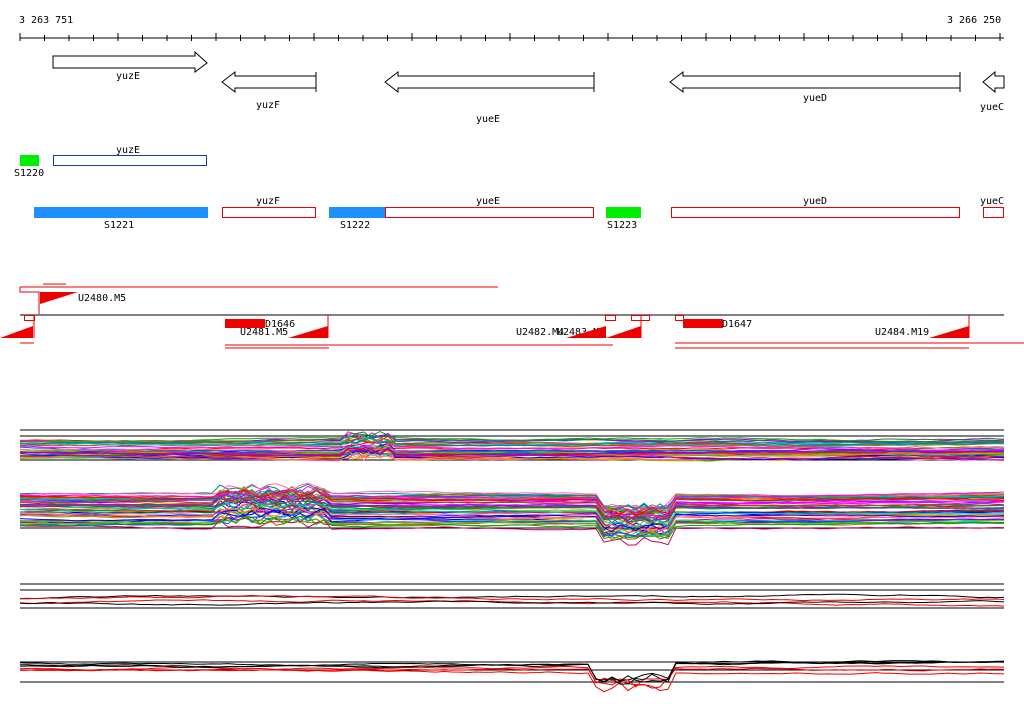 The width and height of the screenshot is (1024, 714). What do you see at coordinates (102, 298) in the screenshot?
I see `transcript-label-U2480: U2480.M5` at bounding box center [102, 298].